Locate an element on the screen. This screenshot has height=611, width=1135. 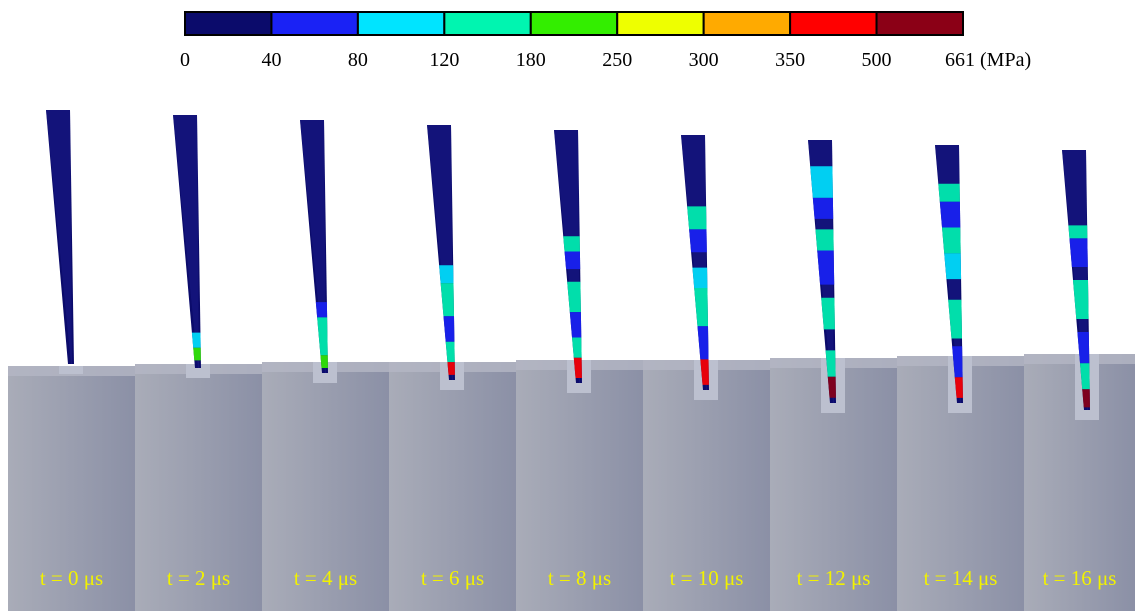
colorbar-label: 40 is located at coordinates (271, 60).